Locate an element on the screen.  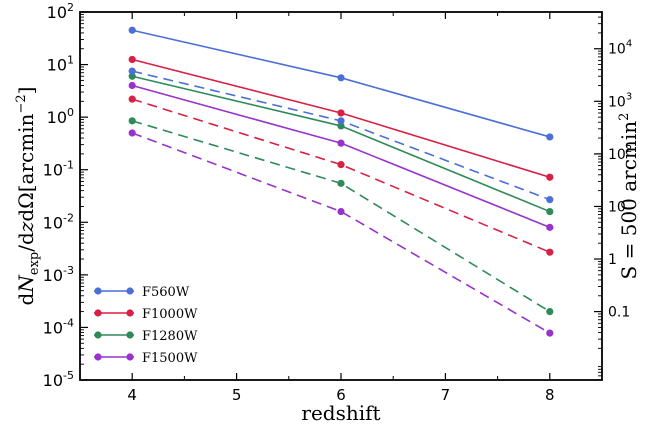
y-axis-label-right: S = 500 arcmin2 is located at coordinates (629, 196).